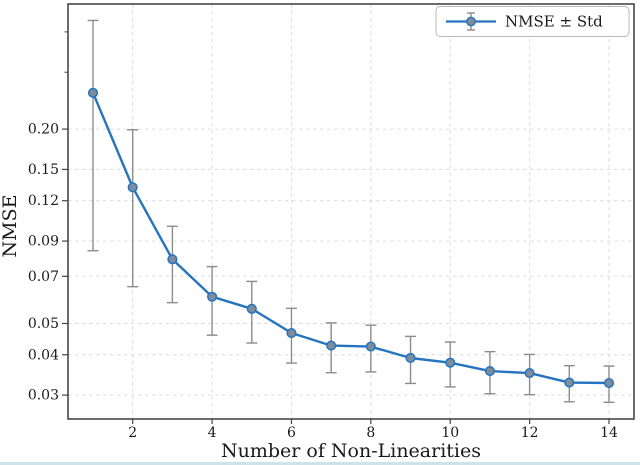  What do you see at coordinates (172, 259) in the screenshot?
I see `data-point-marker-x3` at bounding box center [172, 259].